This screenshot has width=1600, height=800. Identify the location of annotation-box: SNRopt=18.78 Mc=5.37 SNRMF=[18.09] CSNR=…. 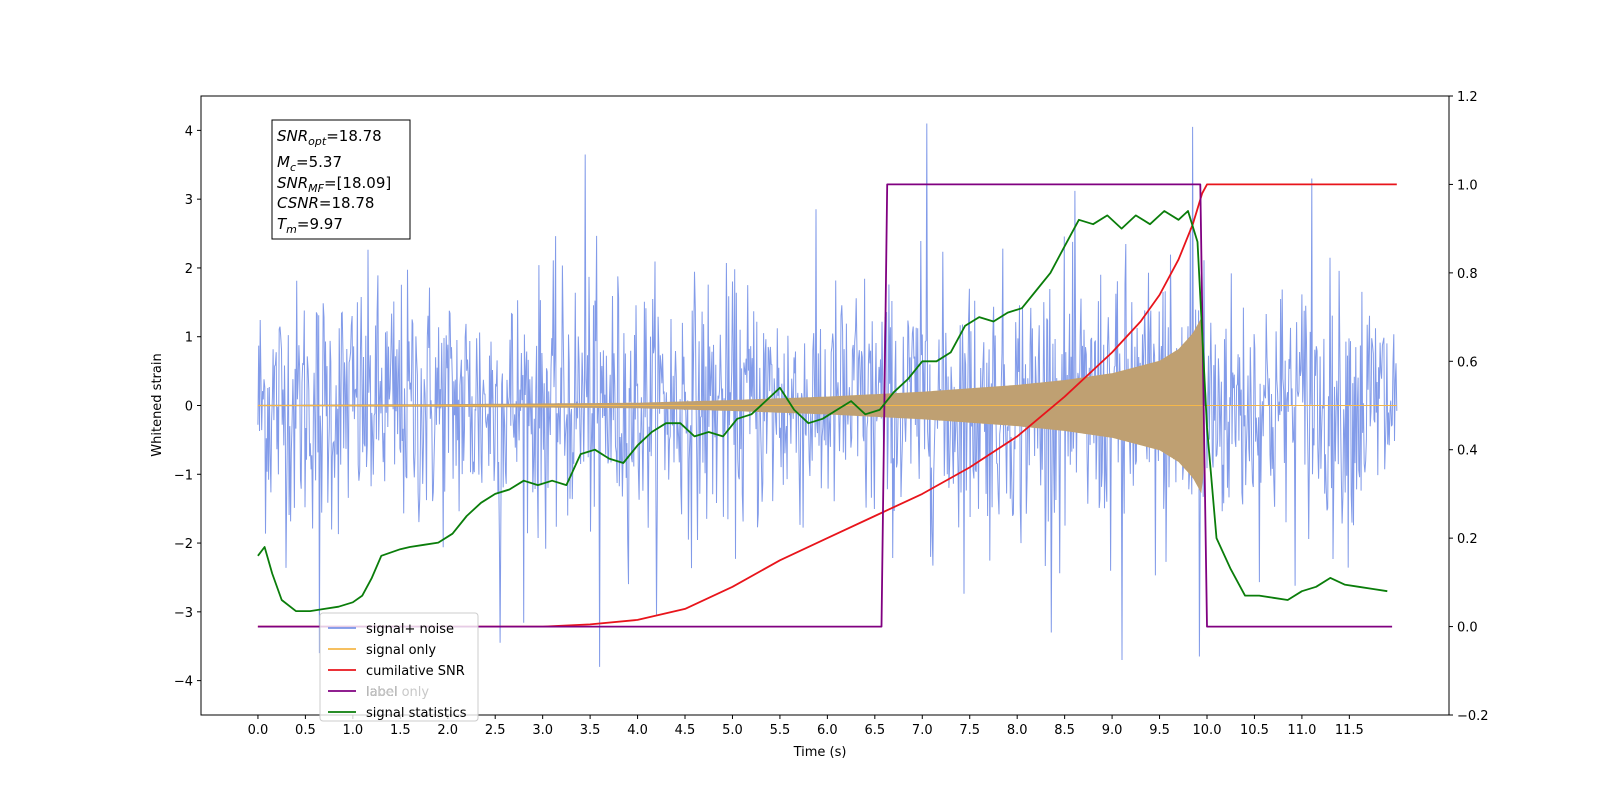
(341, 179).